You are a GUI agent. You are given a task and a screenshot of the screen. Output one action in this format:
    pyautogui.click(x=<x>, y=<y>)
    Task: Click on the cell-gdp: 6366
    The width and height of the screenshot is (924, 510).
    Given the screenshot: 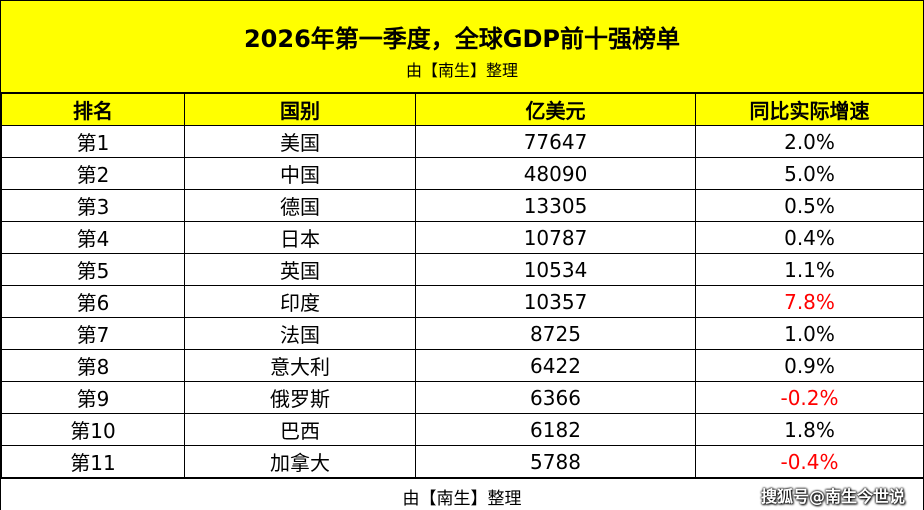 What is the action you would take?
    pyautogui.click(x=555, y=397)
    